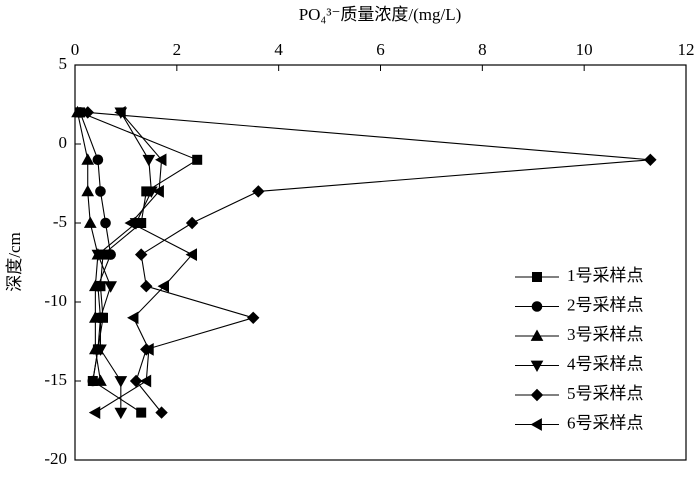  I want to click on y-tick-label: 0, so click(63, 142).